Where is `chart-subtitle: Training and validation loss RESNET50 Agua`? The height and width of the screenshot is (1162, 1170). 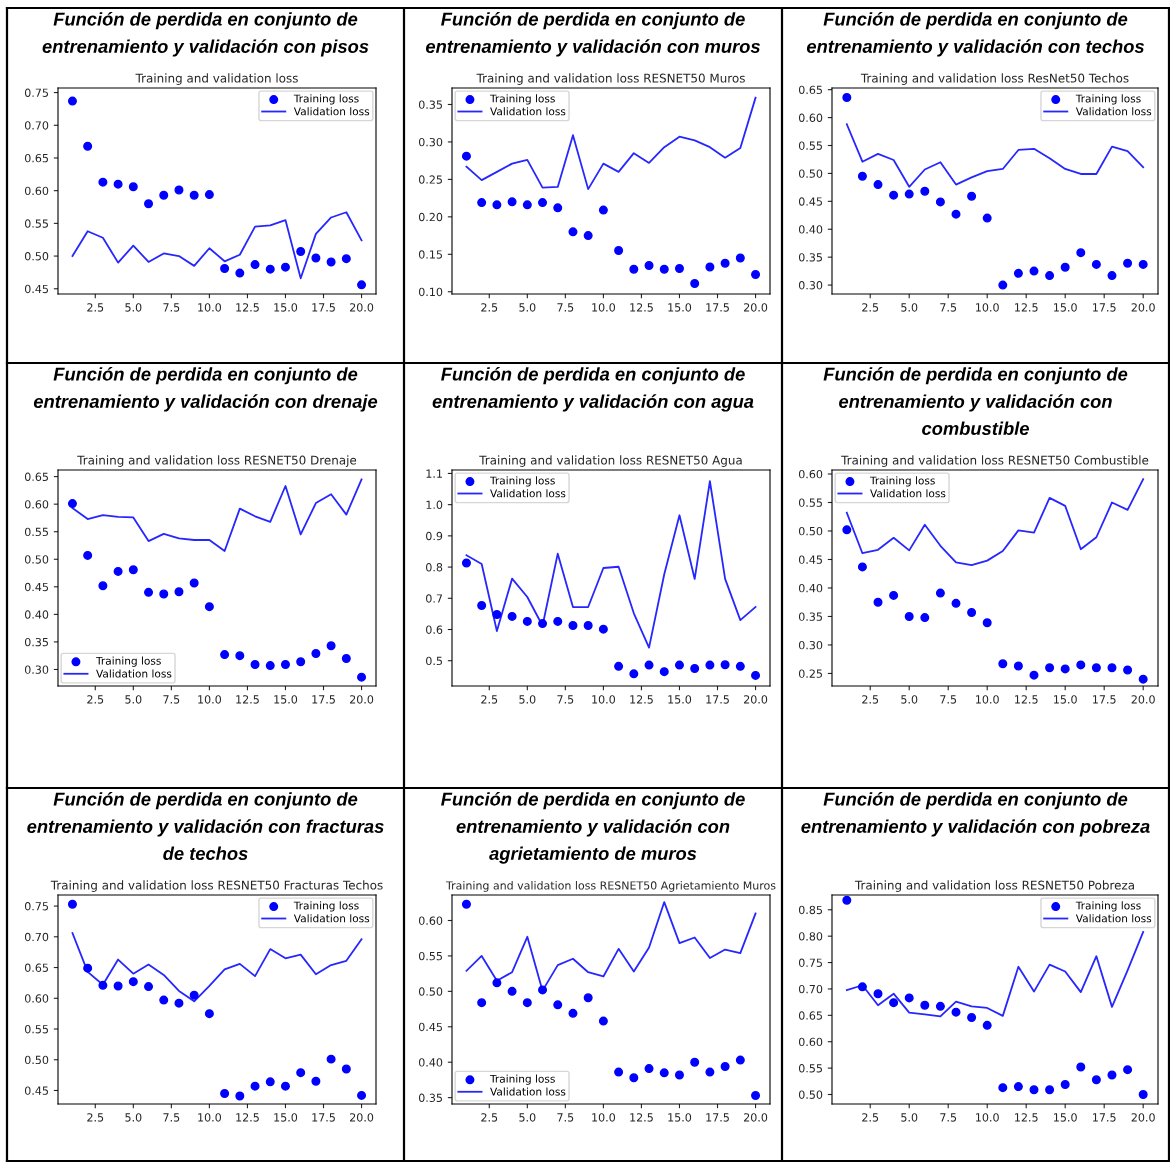
chart-subtitle: Training and validation loss RESNET50 Agua is located at coordinates (610, 461).